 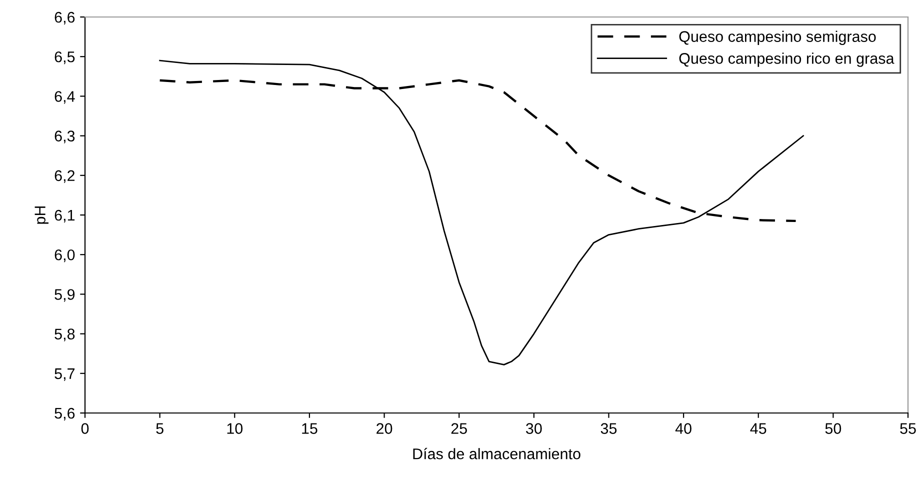 What do you see at coordinates (64, 414) in the screenshot?
I see `y-tick-label: 5,6` at bounding box center [64, 414].